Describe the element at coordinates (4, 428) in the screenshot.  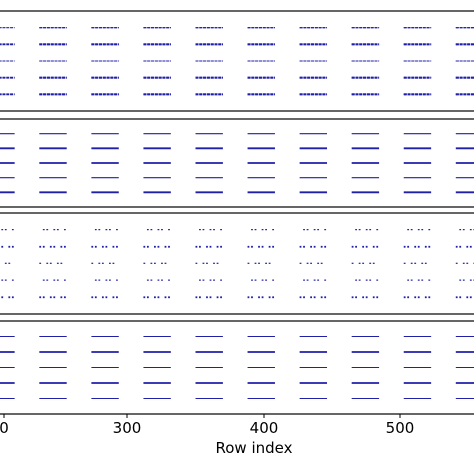
I see `x-tick-label-200: 0` at that location.